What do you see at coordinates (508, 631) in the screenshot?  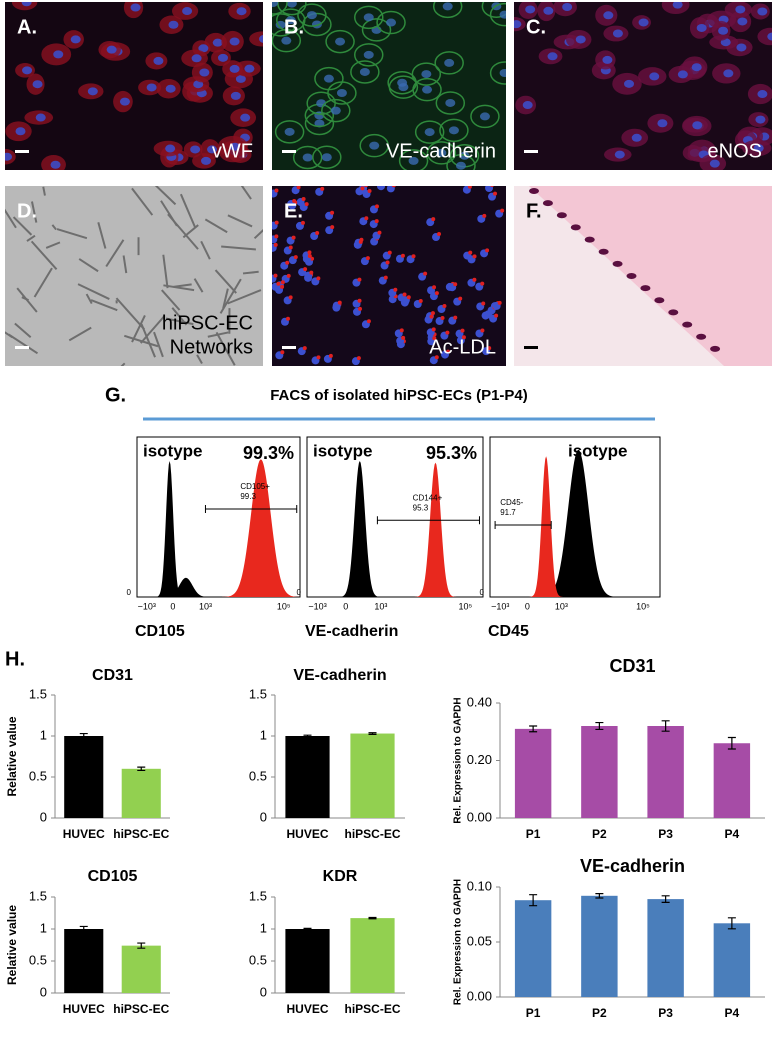 I see `marker-label: CD45` at bounding box center [508, 631].